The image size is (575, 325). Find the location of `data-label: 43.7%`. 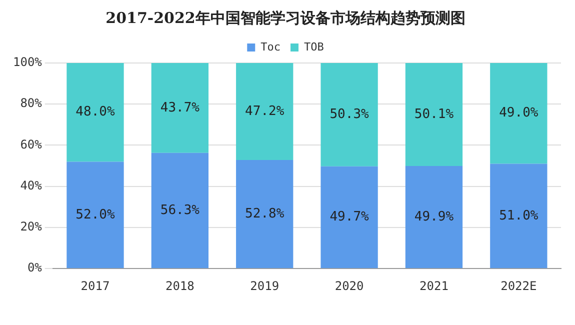

data-label: 43.7% is located at coordinates (180, 108).